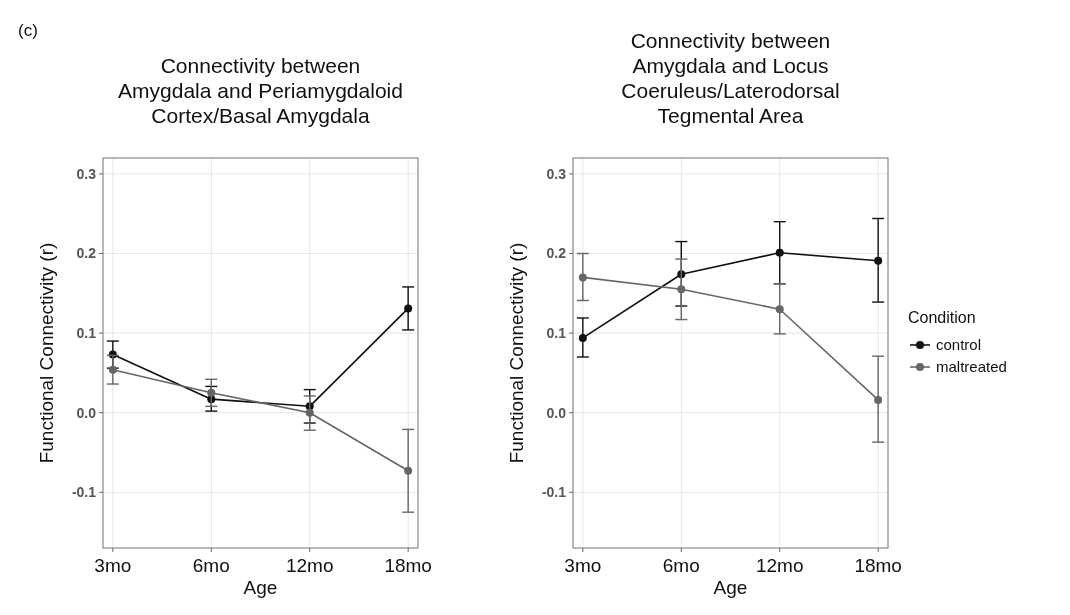 The width and height of the screenshot is (1070, 615). Describe the element at coordinates (959, 345) in the screenshot. I see `legend-label: control` at that location.